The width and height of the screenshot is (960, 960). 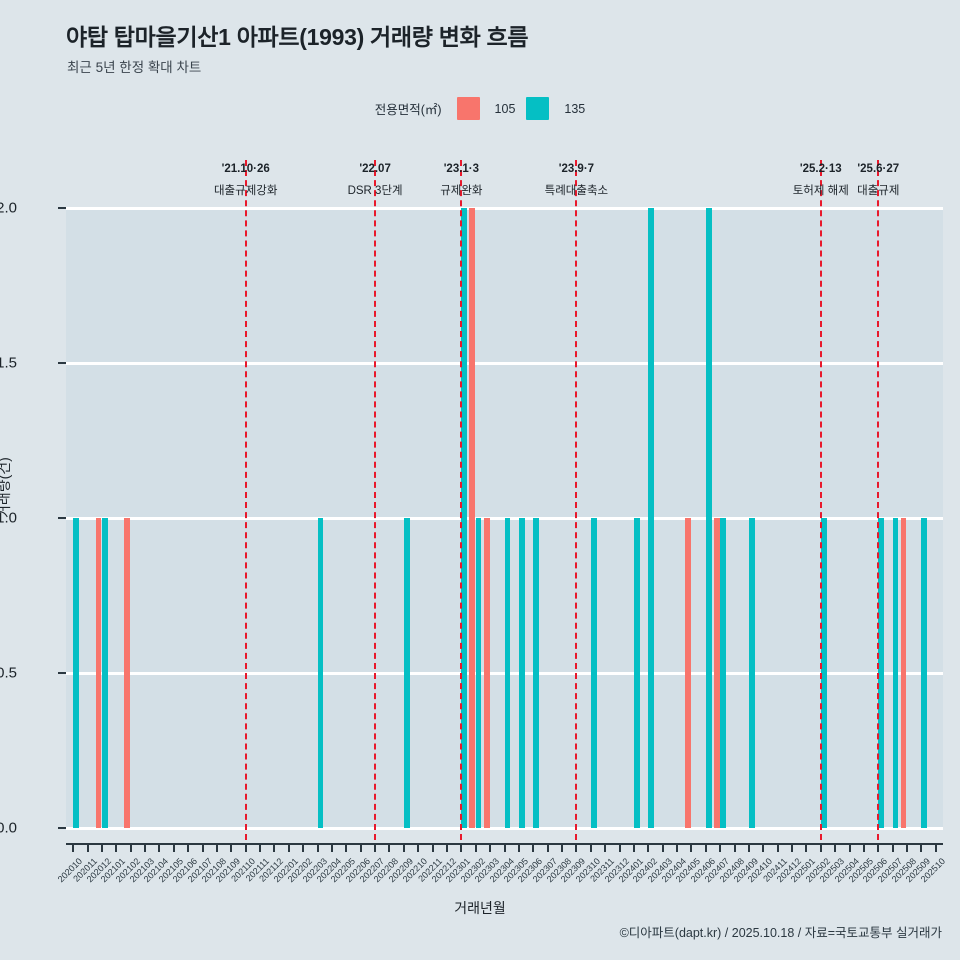 What do you see at coordinates (878, 169) in the screenshot?
I see `event-date-202506: '25.6·27` at bounding box center [878, 169].